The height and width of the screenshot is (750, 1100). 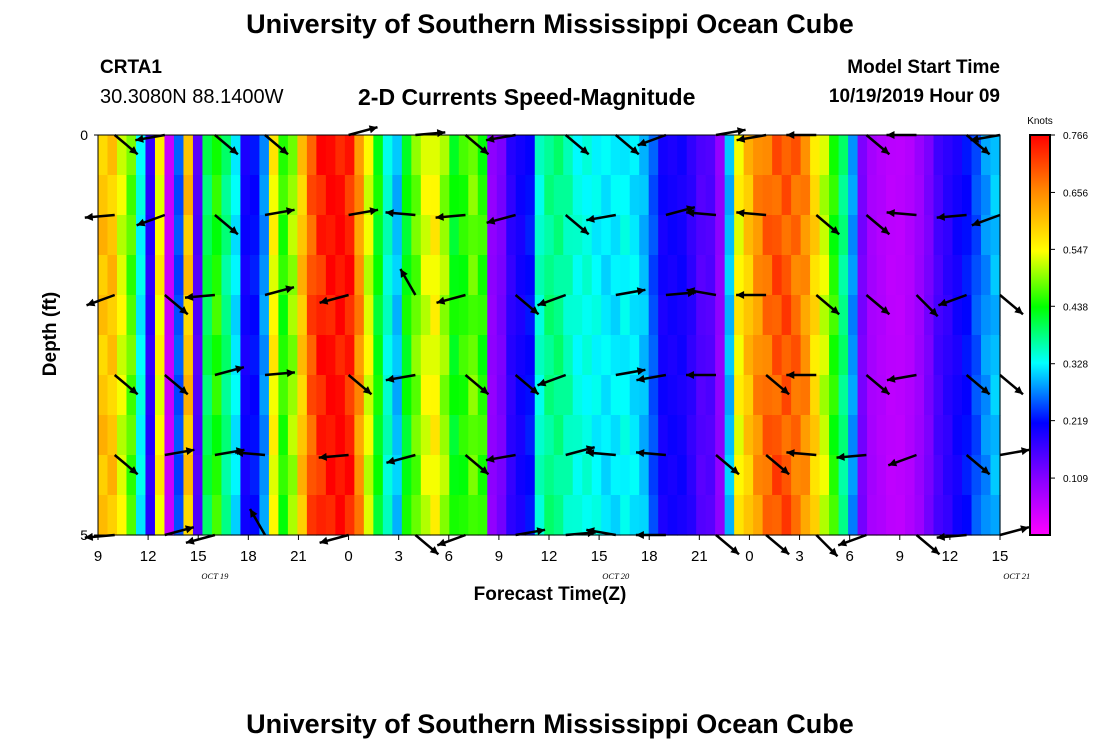 I want to click on model-start-value: 10/19/2019 Hour 09, so click(x=914, y=96).